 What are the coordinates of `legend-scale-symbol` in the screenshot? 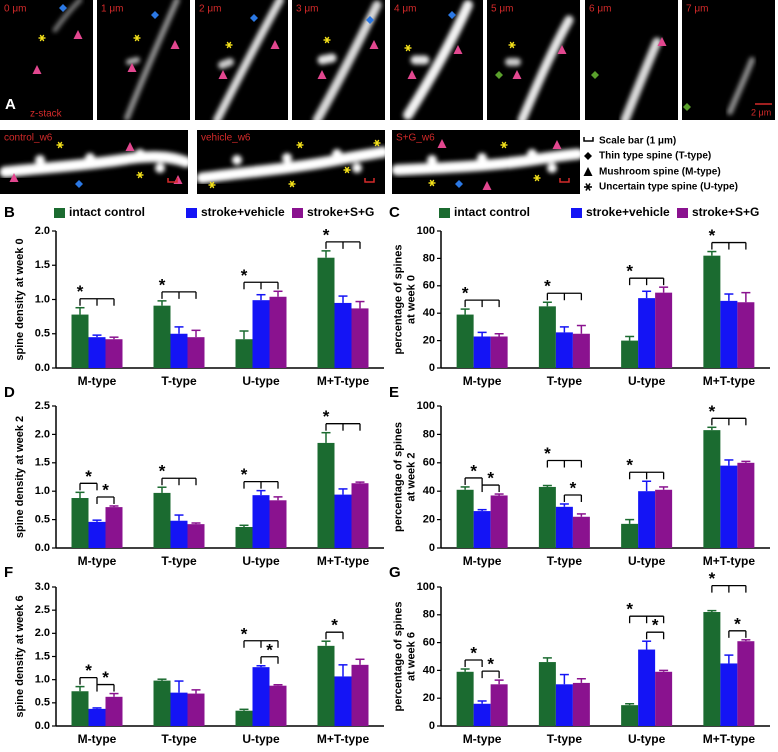 It's located at (588, 139).